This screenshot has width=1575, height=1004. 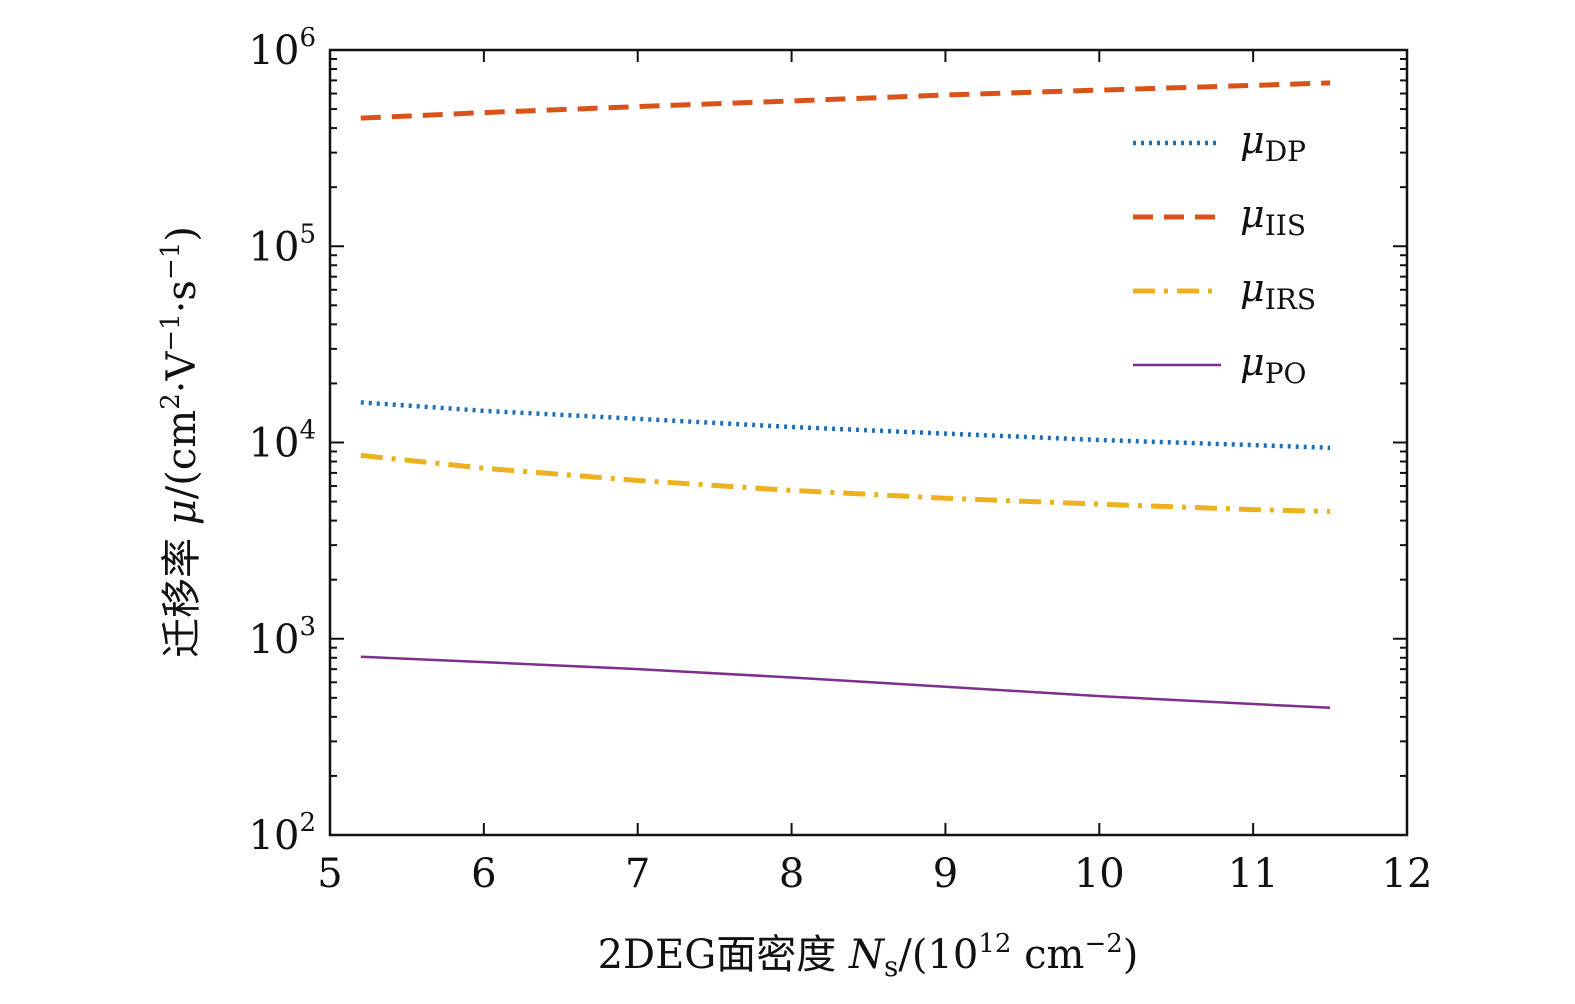 What do you see at coordinates (845, 425) in the screenshot?
I see `series-line-dp` at bounding box center [845, 425].